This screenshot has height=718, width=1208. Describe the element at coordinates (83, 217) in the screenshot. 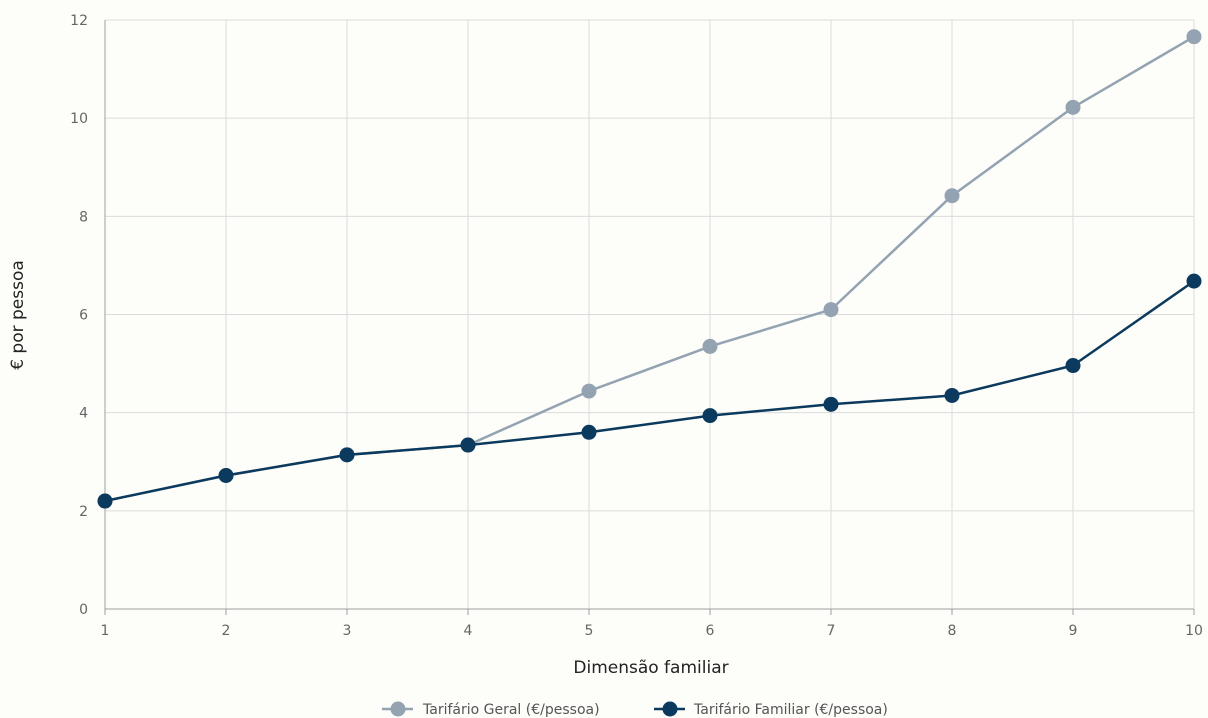

I see `y-tick-label: 8` at that location.